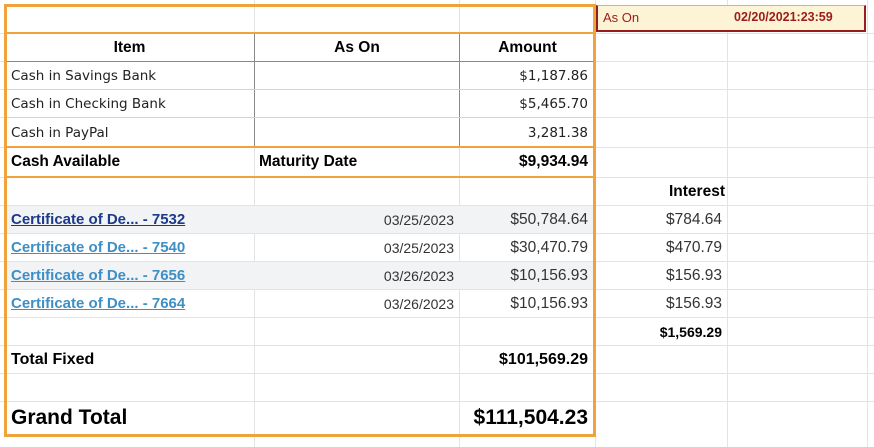 This screenshot has width=874, height=447. I want to click on as-on-timestamp: 02/20/2021:23:59, so click(783, 17).